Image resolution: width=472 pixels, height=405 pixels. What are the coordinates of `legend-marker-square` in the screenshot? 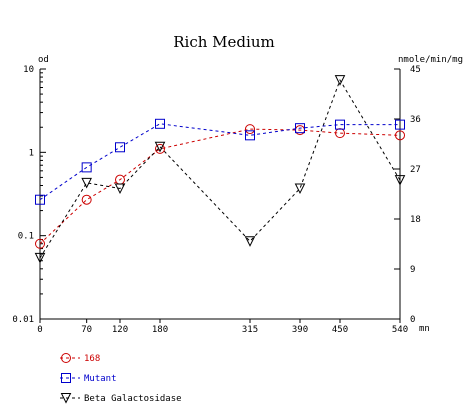 It's located at (66, 378).